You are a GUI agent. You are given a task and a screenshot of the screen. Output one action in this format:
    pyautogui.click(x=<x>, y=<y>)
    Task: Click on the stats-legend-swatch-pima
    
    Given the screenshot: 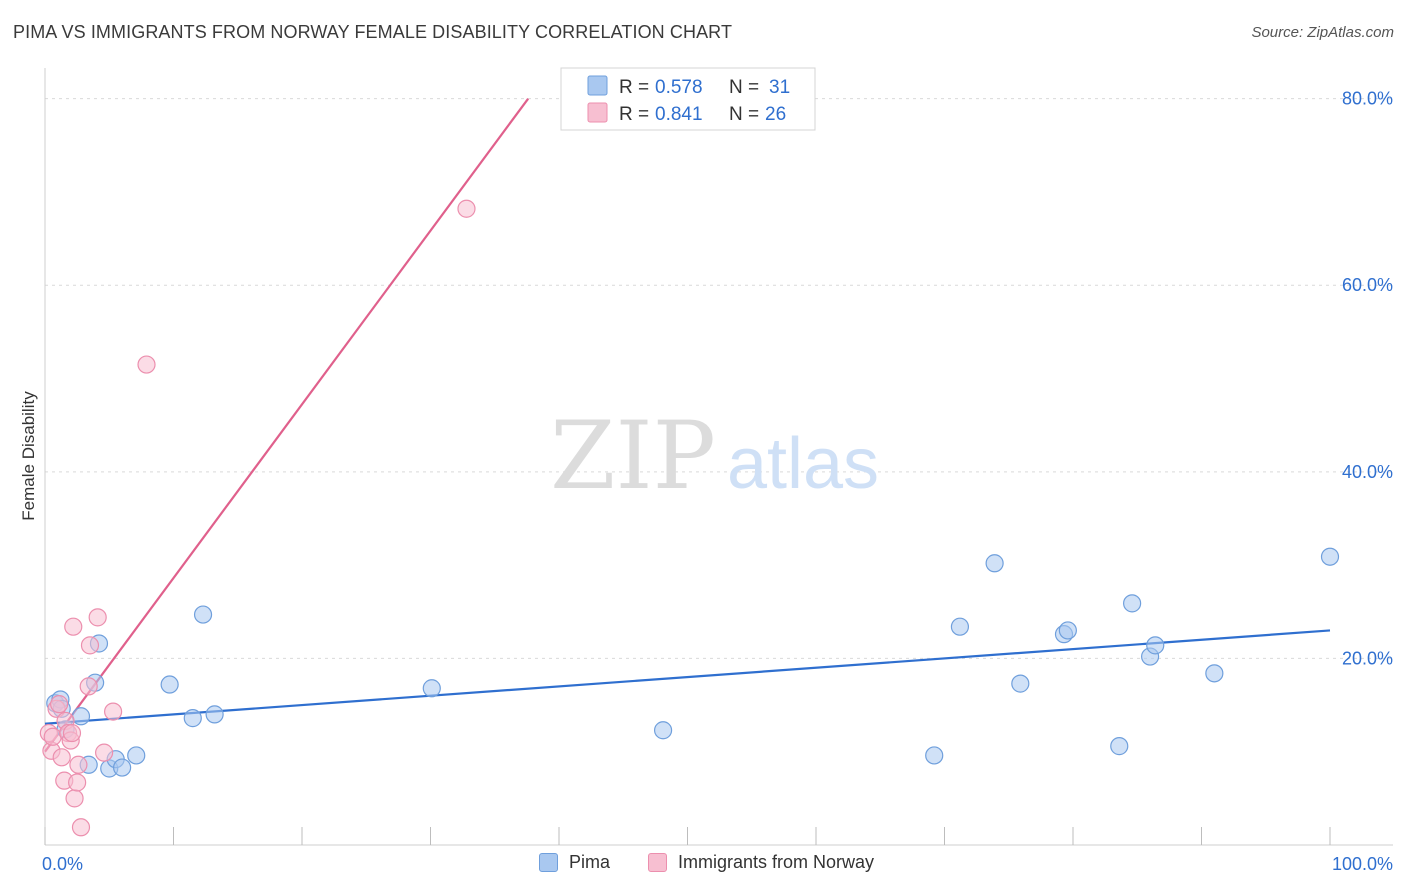 What is the action you would take?
    pyautogui.click(x=597, y=85)
    